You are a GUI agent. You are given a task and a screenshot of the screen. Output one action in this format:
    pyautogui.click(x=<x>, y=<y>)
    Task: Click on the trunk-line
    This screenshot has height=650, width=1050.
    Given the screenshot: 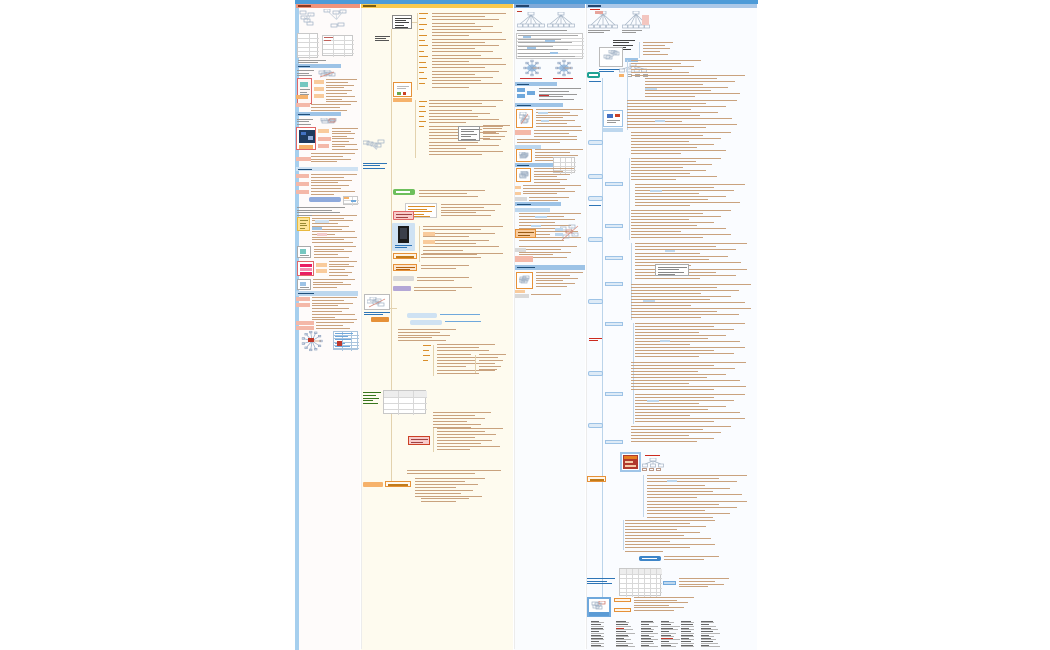 What is the action you would take?
    pyautogui.click(x=391, y=257)
    